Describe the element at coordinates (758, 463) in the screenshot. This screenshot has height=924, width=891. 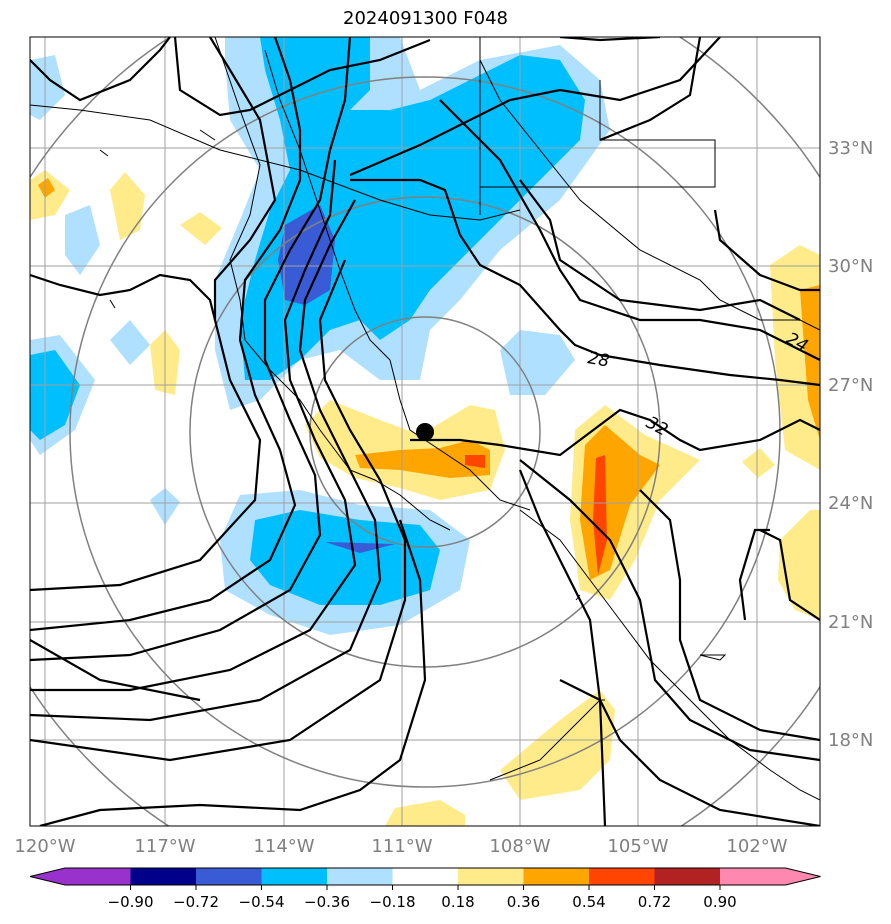
I see `shade-yellow-small-right` at that location.